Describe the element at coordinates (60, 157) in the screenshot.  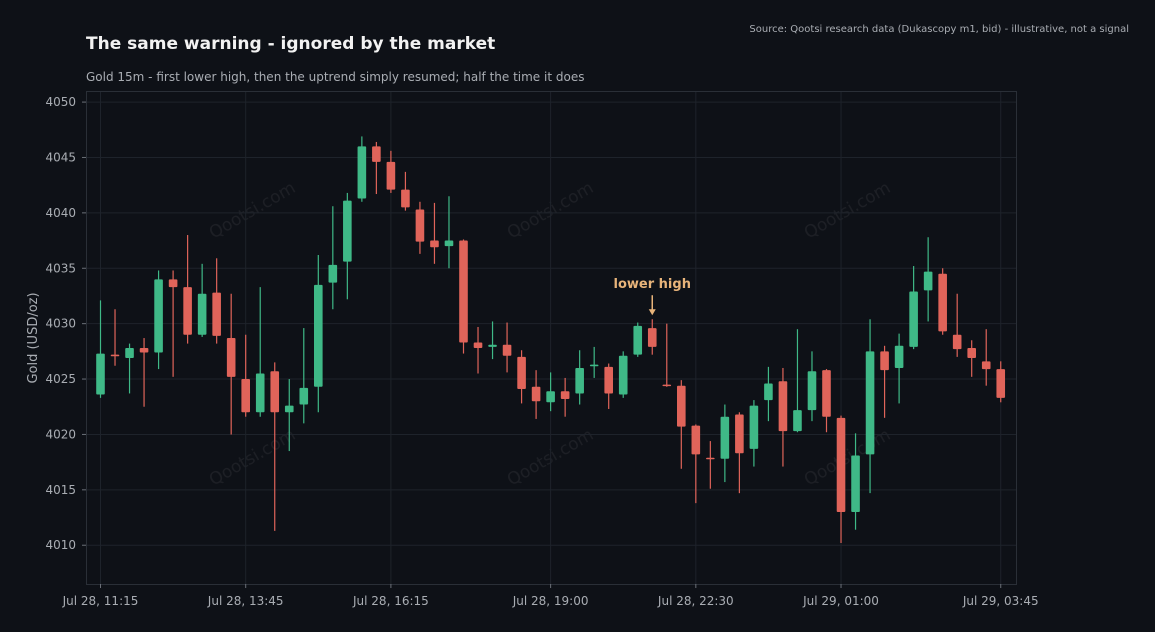
I see `y-tick-label: 4045` at that location.